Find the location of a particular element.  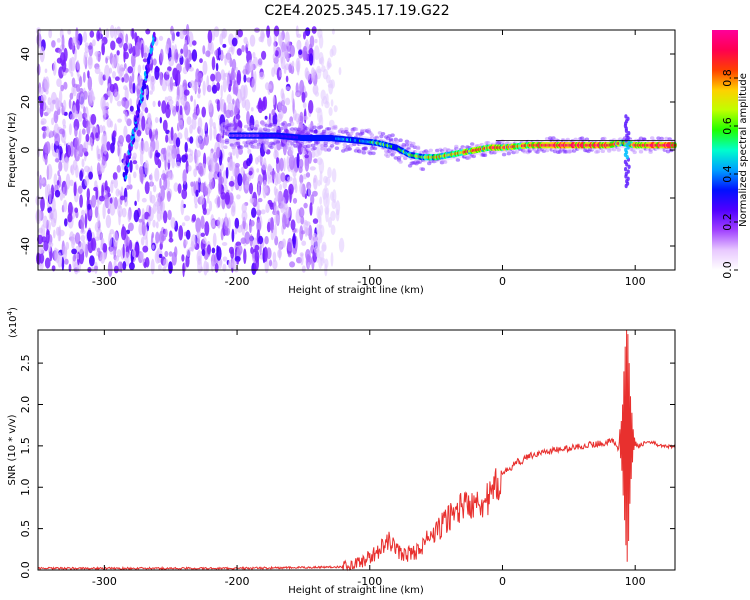

snr-y-tick-label: 2.5 is located at coordinates (25, 363).